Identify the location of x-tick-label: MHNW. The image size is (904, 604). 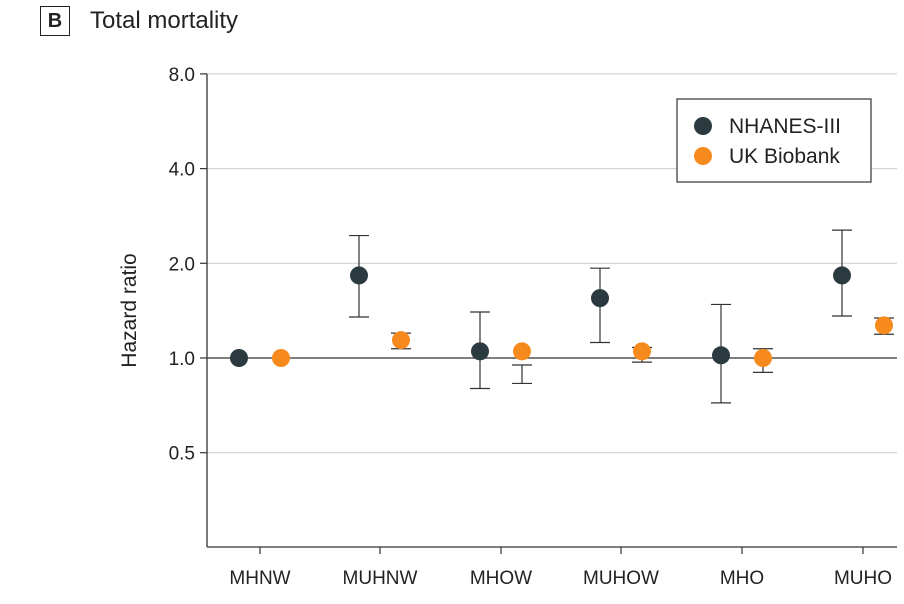
(259, 578).